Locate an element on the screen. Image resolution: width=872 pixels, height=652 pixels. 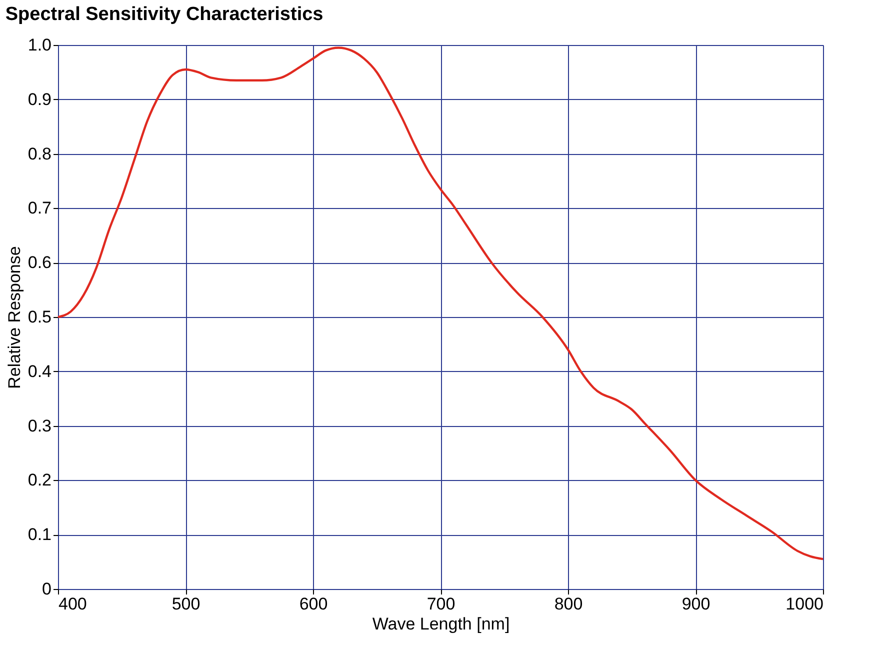
y-tick-label: 0.3 is located at coordinates (40, 426).